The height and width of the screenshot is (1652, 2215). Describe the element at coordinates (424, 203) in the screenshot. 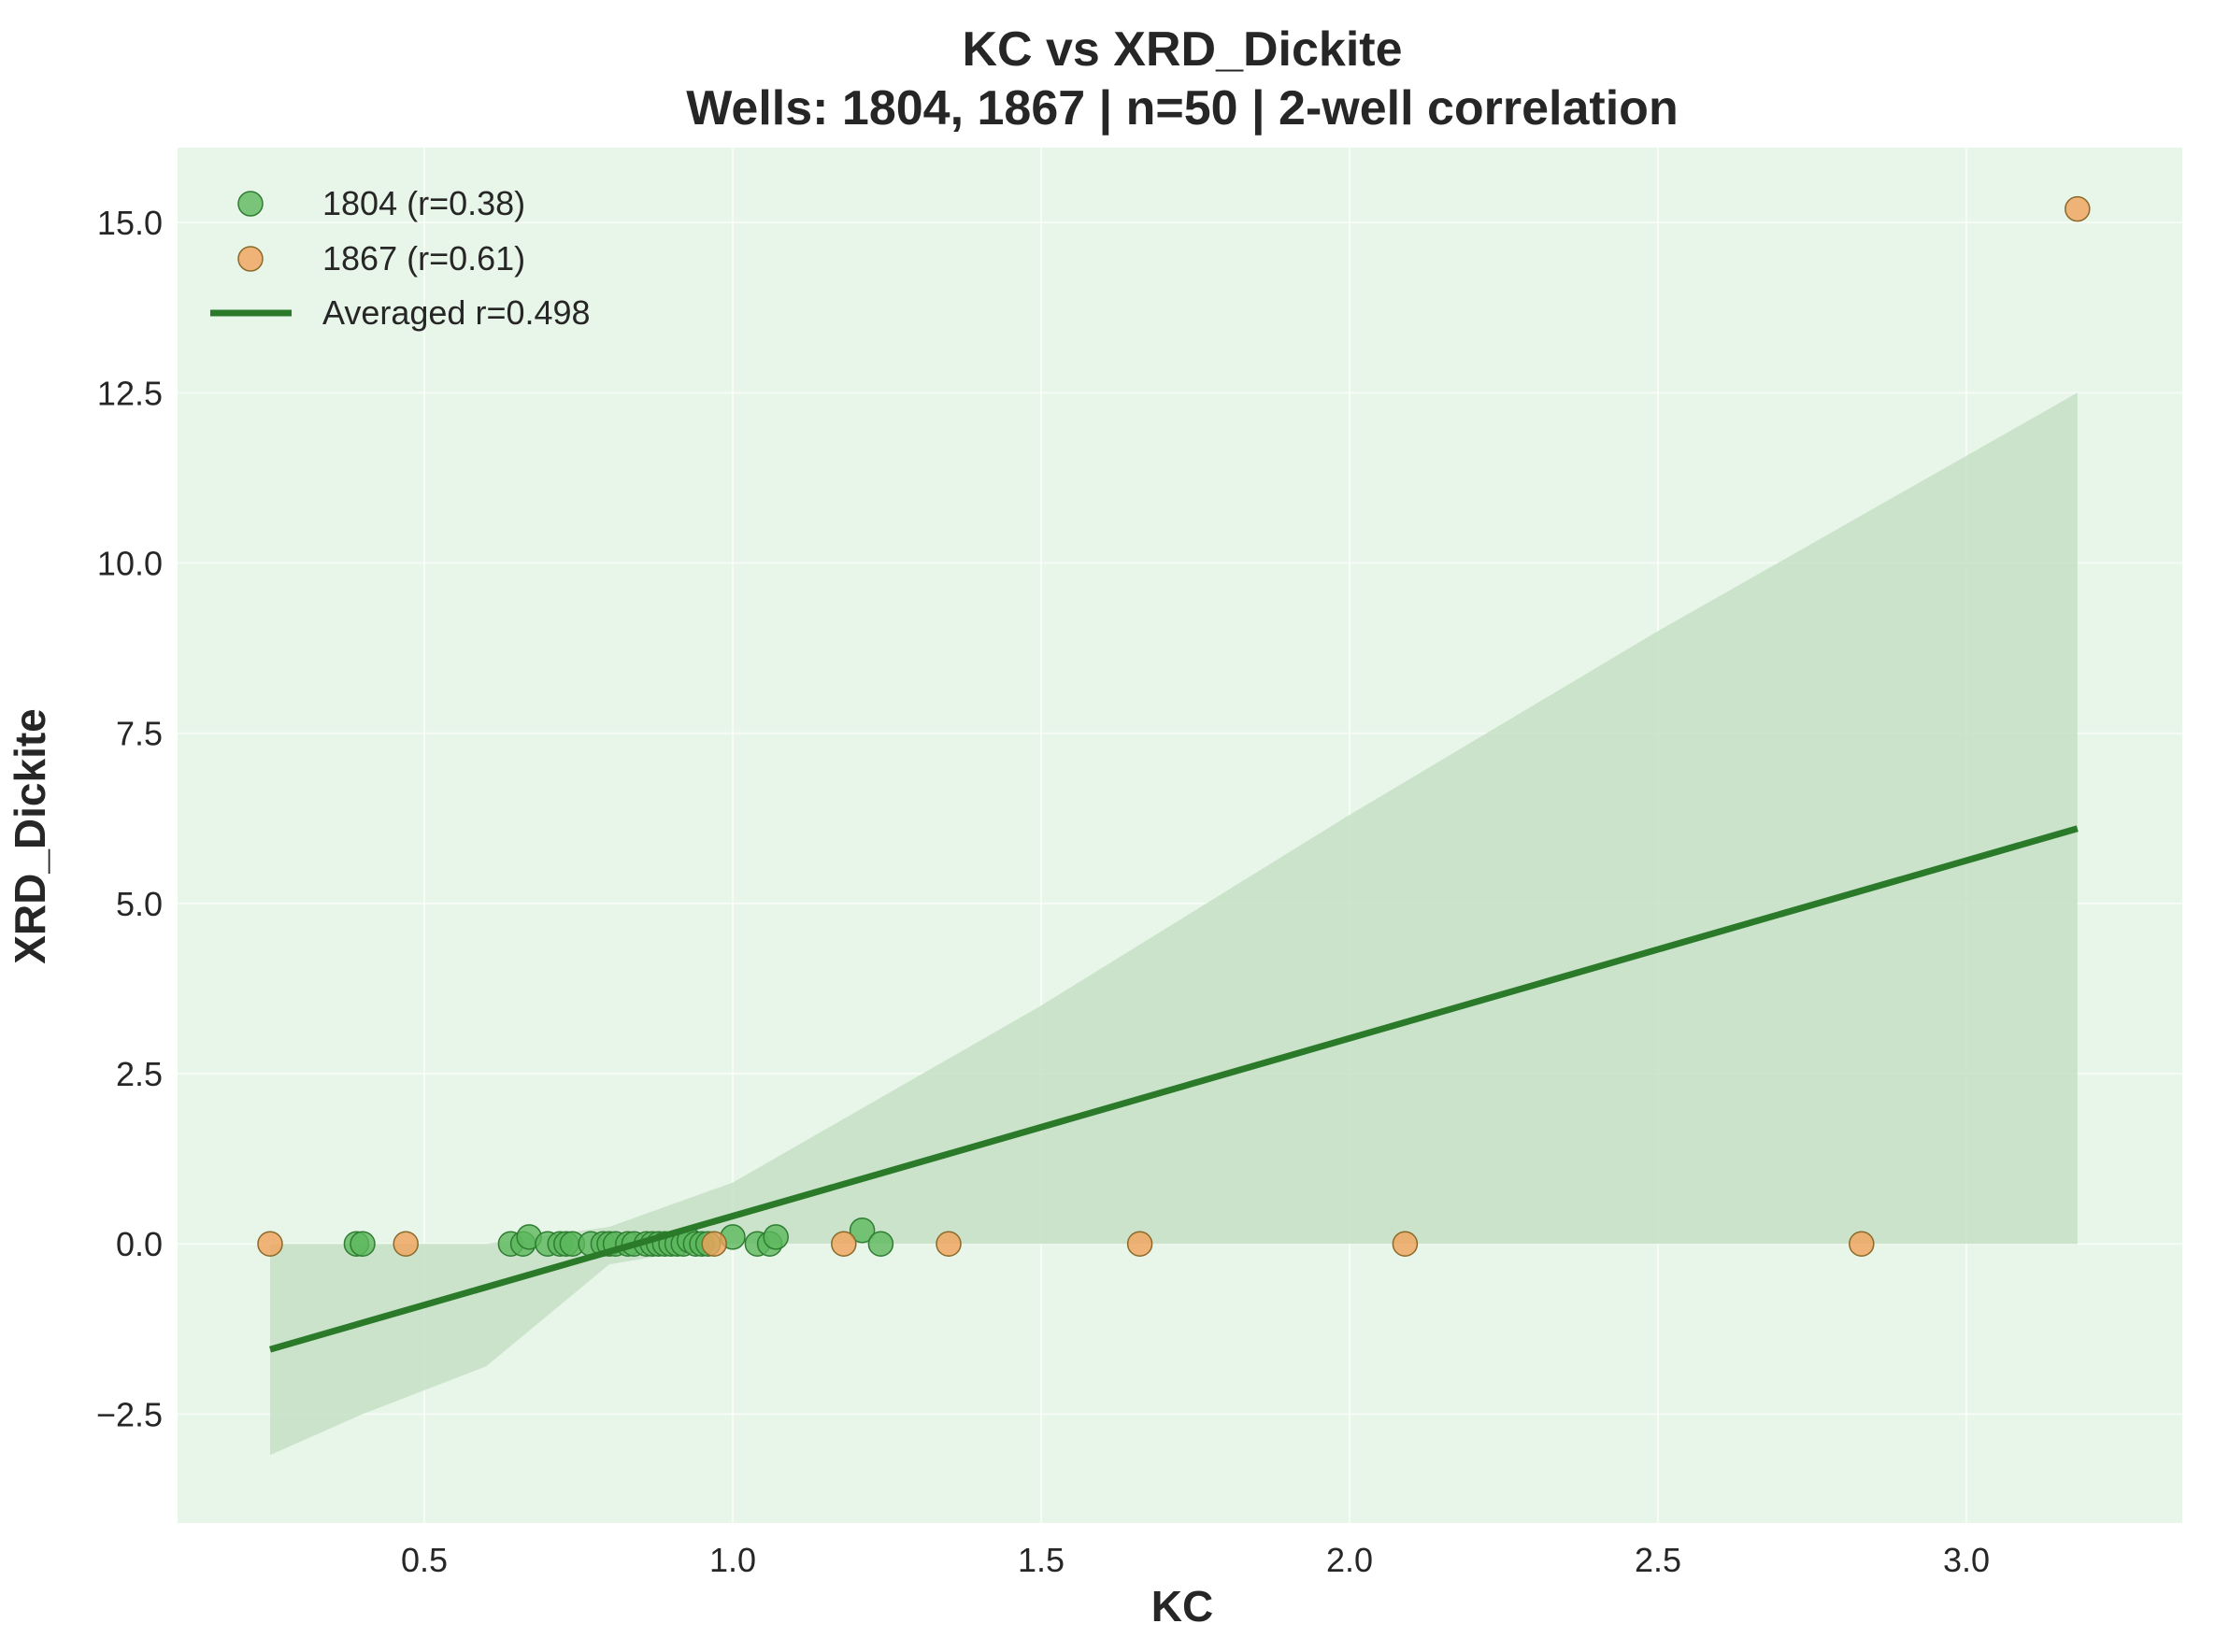

I see `legend-label-1804: 1804 (r=0.38)` at that location.